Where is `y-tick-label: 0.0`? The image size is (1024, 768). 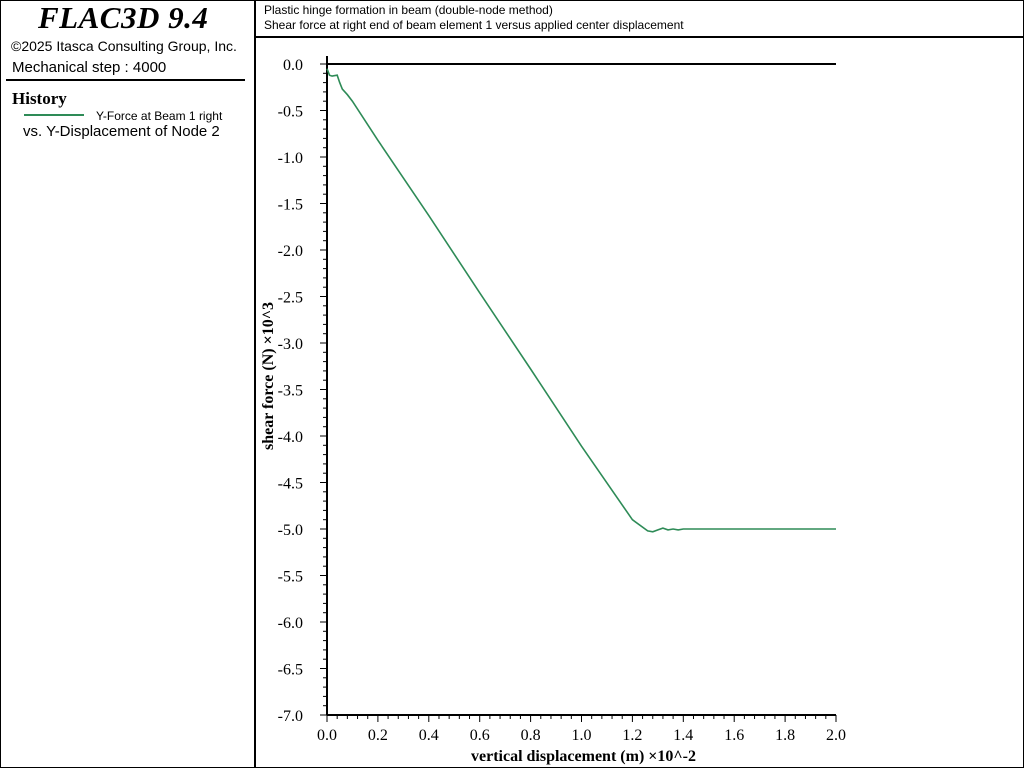
y-tick-label: 0.0 is located at coordinates (293, 65).